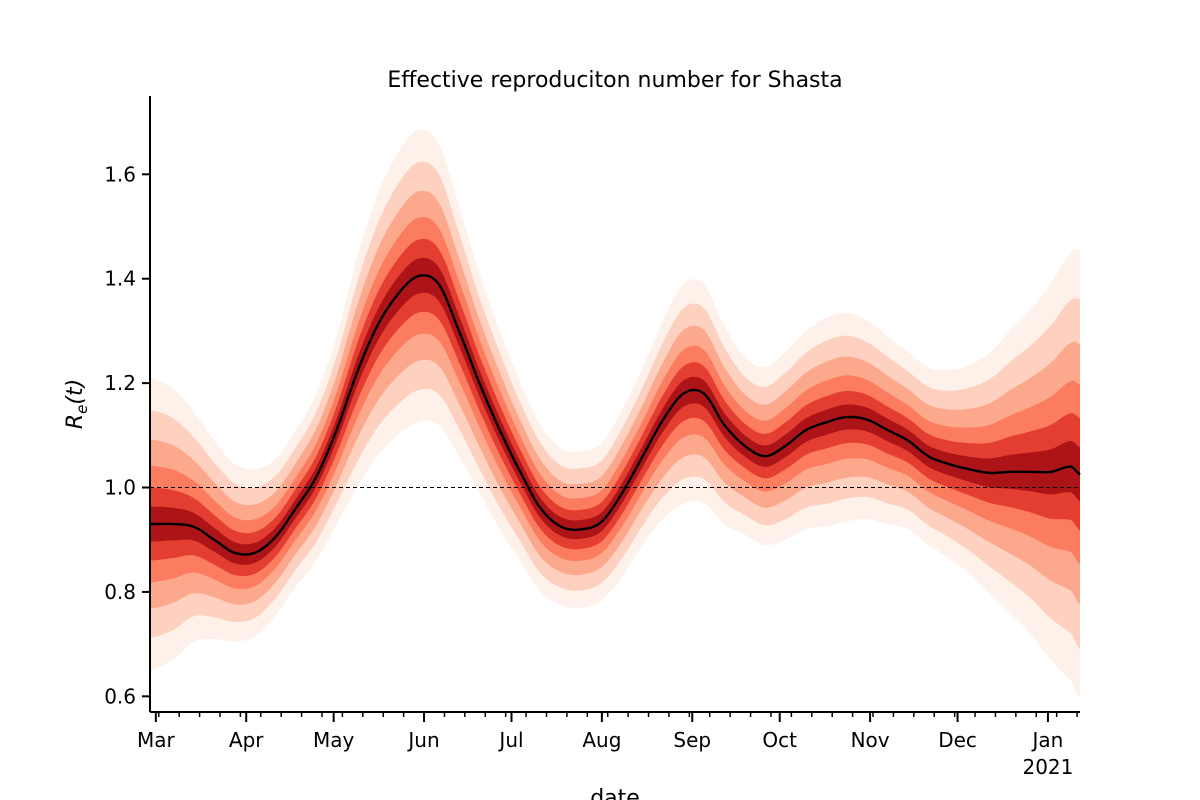  Describe the element at coordinates (1047, 740) in the screenshot. I see `x-tick-label: Jan` at that location.